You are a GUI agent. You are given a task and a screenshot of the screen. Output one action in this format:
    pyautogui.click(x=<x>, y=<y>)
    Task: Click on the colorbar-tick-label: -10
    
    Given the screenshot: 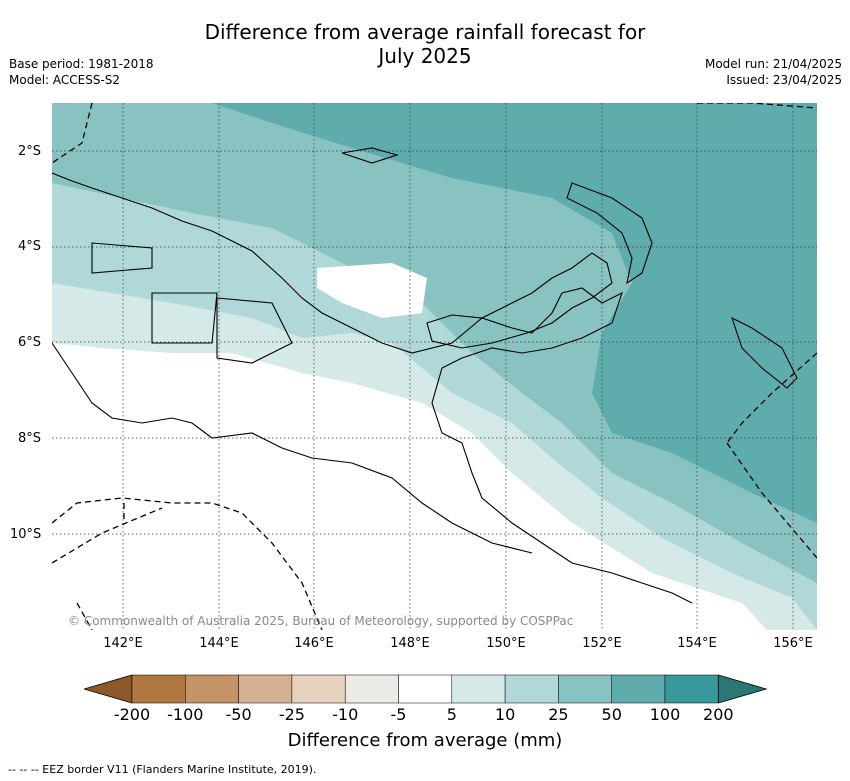 What is the action you would take?
    pyautogui.click(x=345, y=714)
    